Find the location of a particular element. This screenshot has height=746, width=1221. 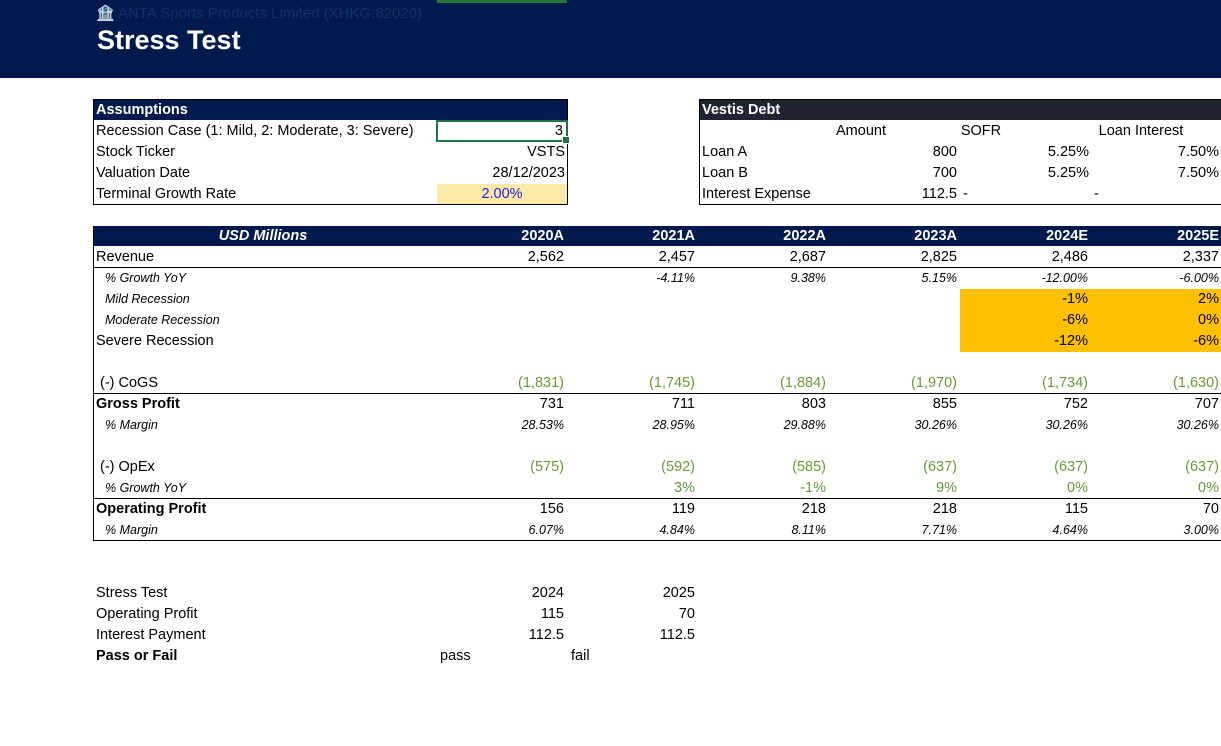

opex-2022a: (585) is located at coordinates (809, 467).